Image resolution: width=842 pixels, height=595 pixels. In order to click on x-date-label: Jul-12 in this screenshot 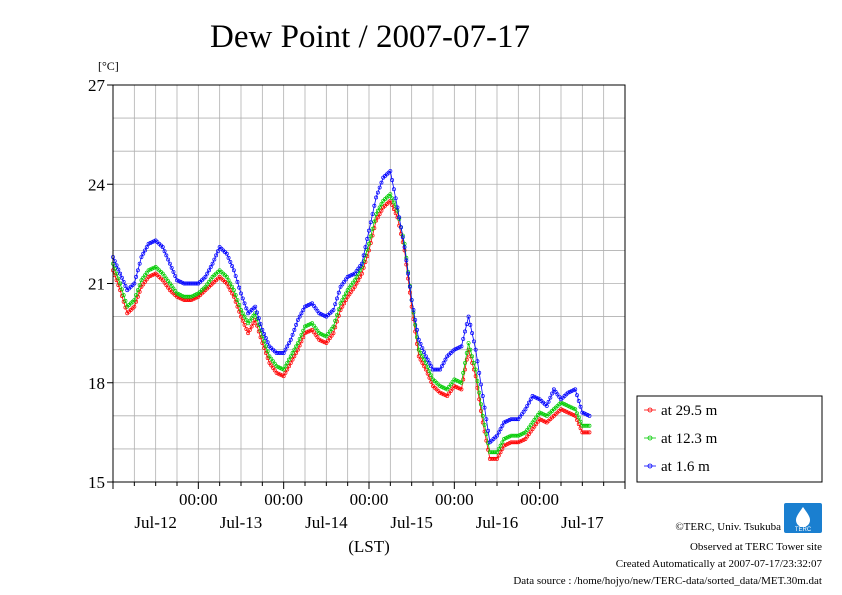, I will do `click(155, 522)`.